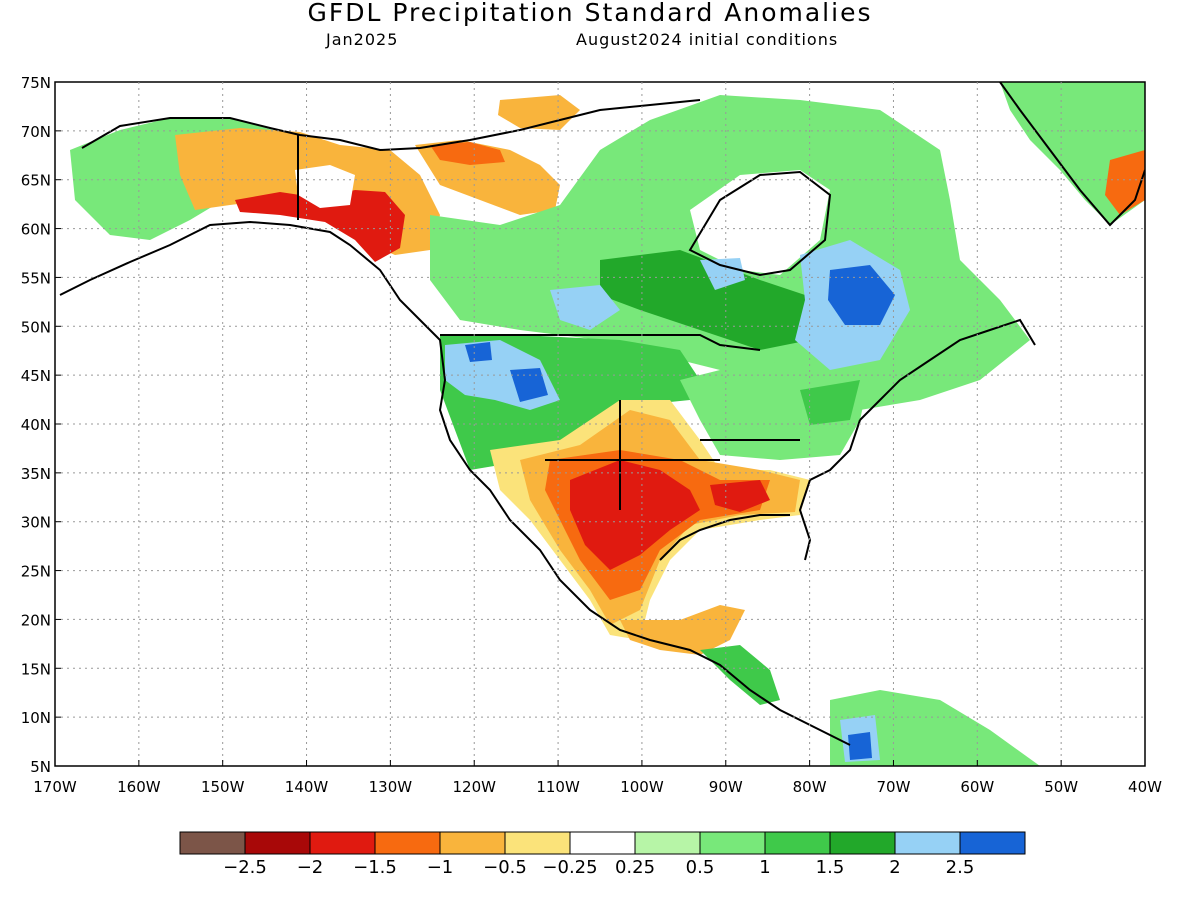  Describe the element at coordinates (894, 867) in the screenshot. I see `colorbar-label: 2` at that location.